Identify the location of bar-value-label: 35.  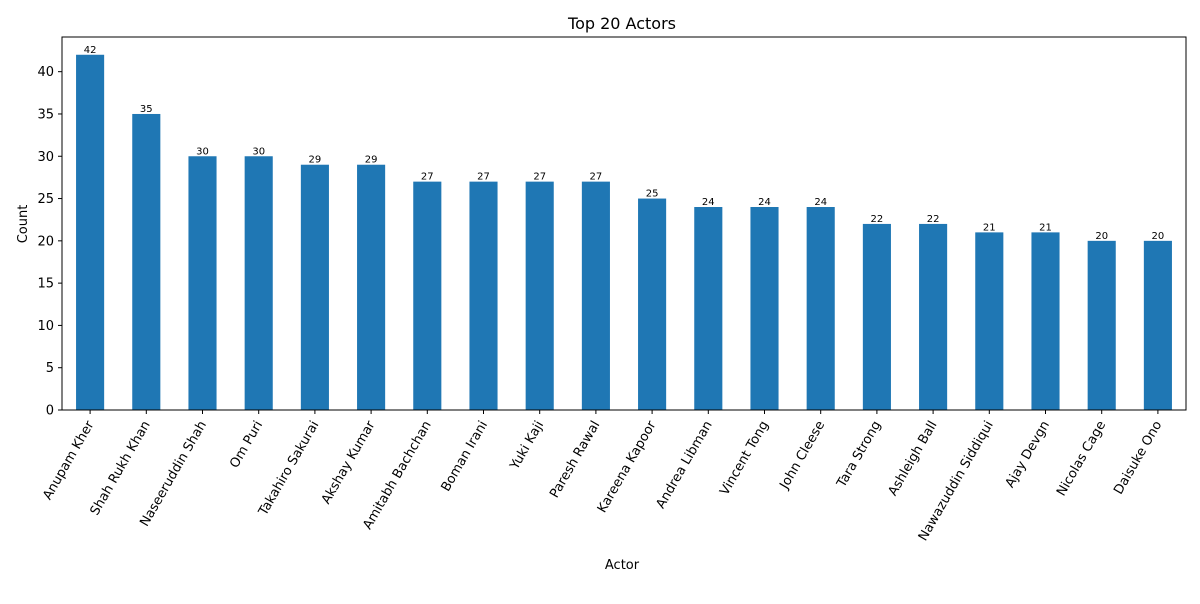
(146, 109).